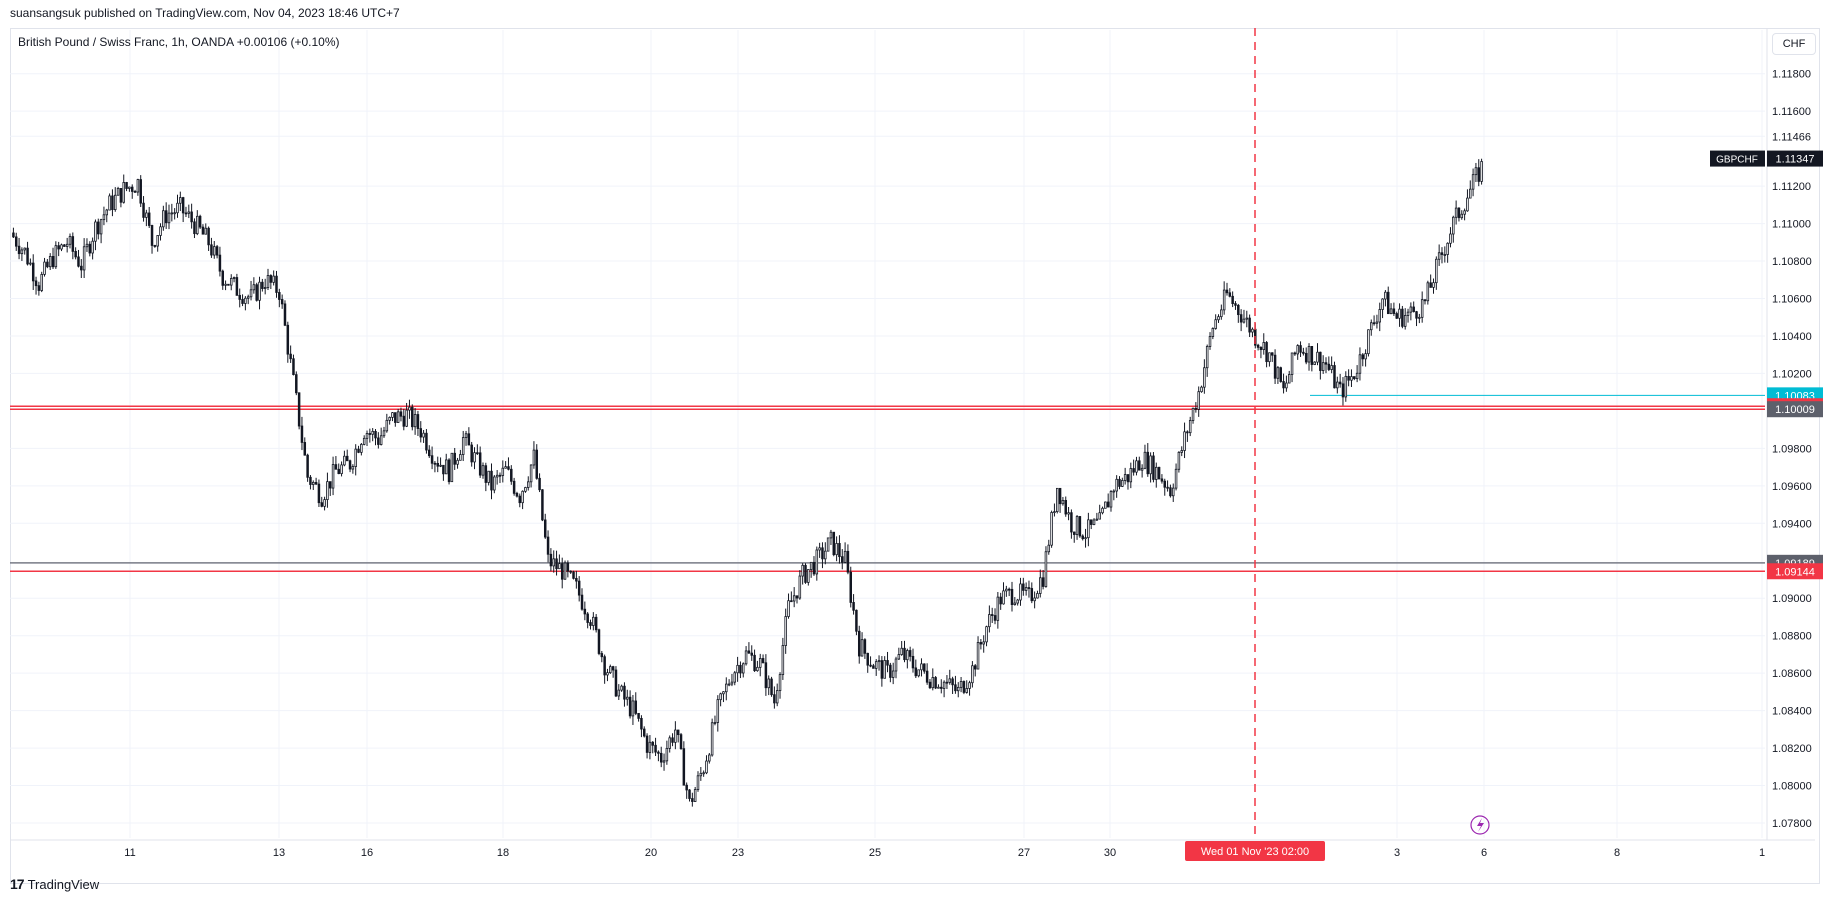 Image resolution: width=1835 pixels, height=901 pixels. I want to click on x-tick-label: 6, so click(1484, 853).